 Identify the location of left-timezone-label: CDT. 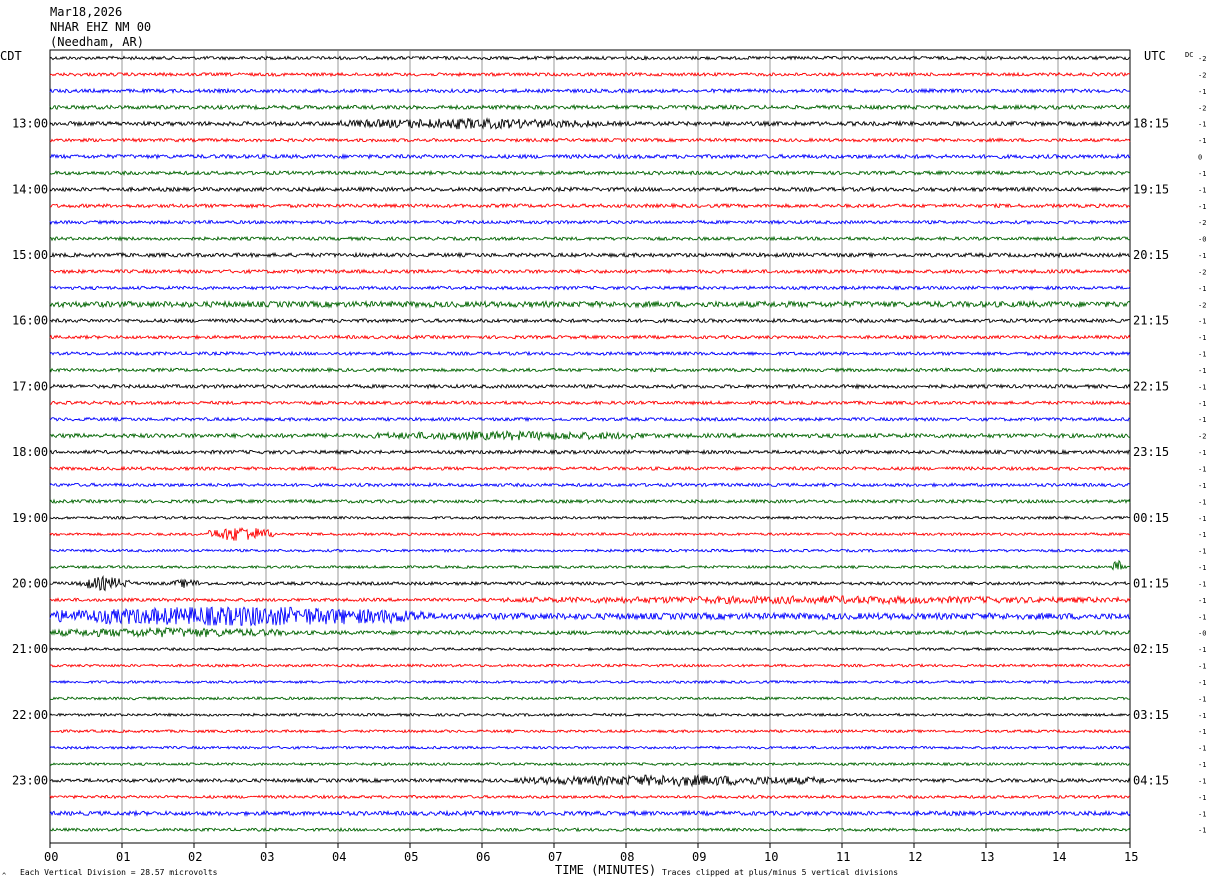
(11, 56).